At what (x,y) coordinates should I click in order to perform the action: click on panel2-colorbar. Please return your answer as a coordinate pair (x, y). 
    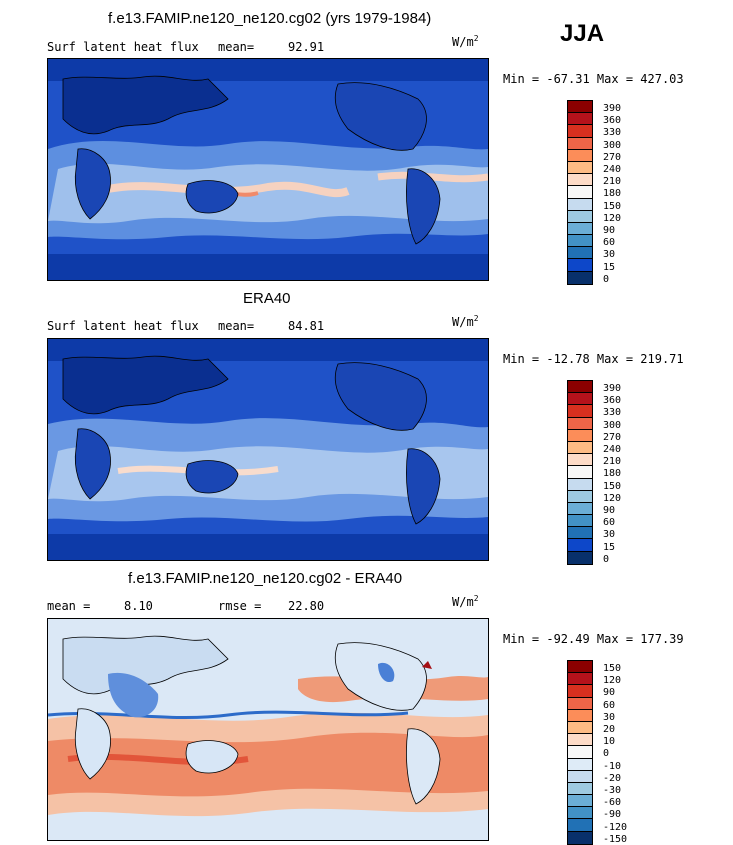
    Looking at the image, I should click on (580, 472).